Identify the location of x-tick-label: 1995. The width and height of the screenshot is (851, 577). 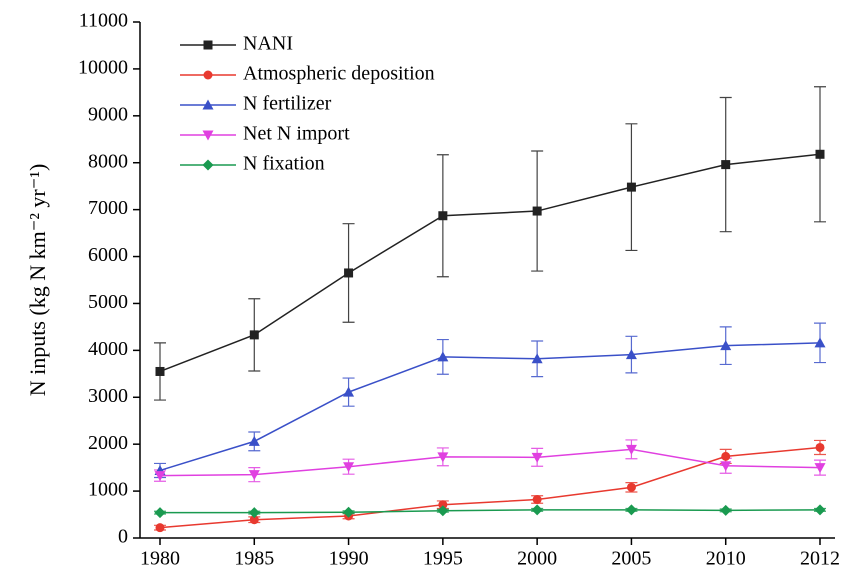
(443, 559).